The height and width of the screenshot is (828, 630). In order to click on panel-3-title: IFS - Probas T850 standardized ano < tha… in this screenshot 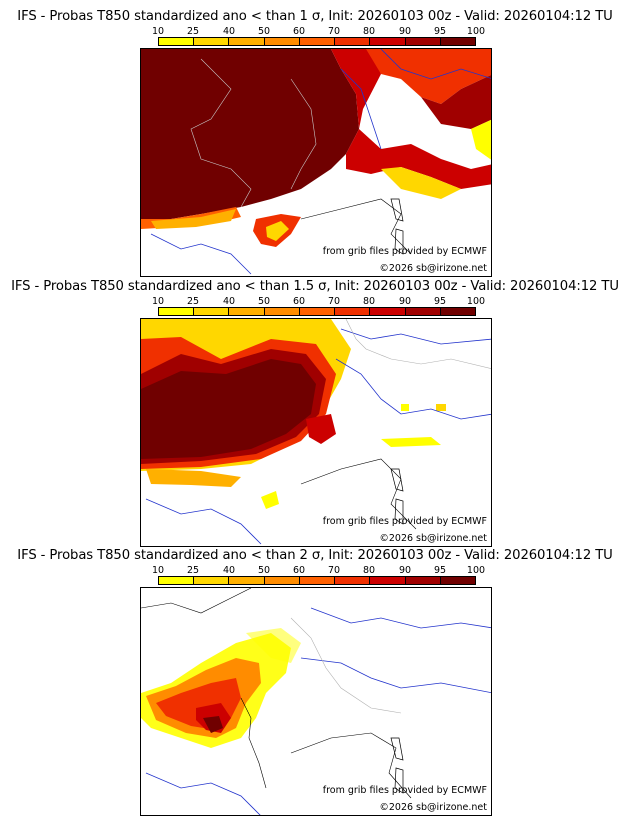, I will do `click(315, 555)`.